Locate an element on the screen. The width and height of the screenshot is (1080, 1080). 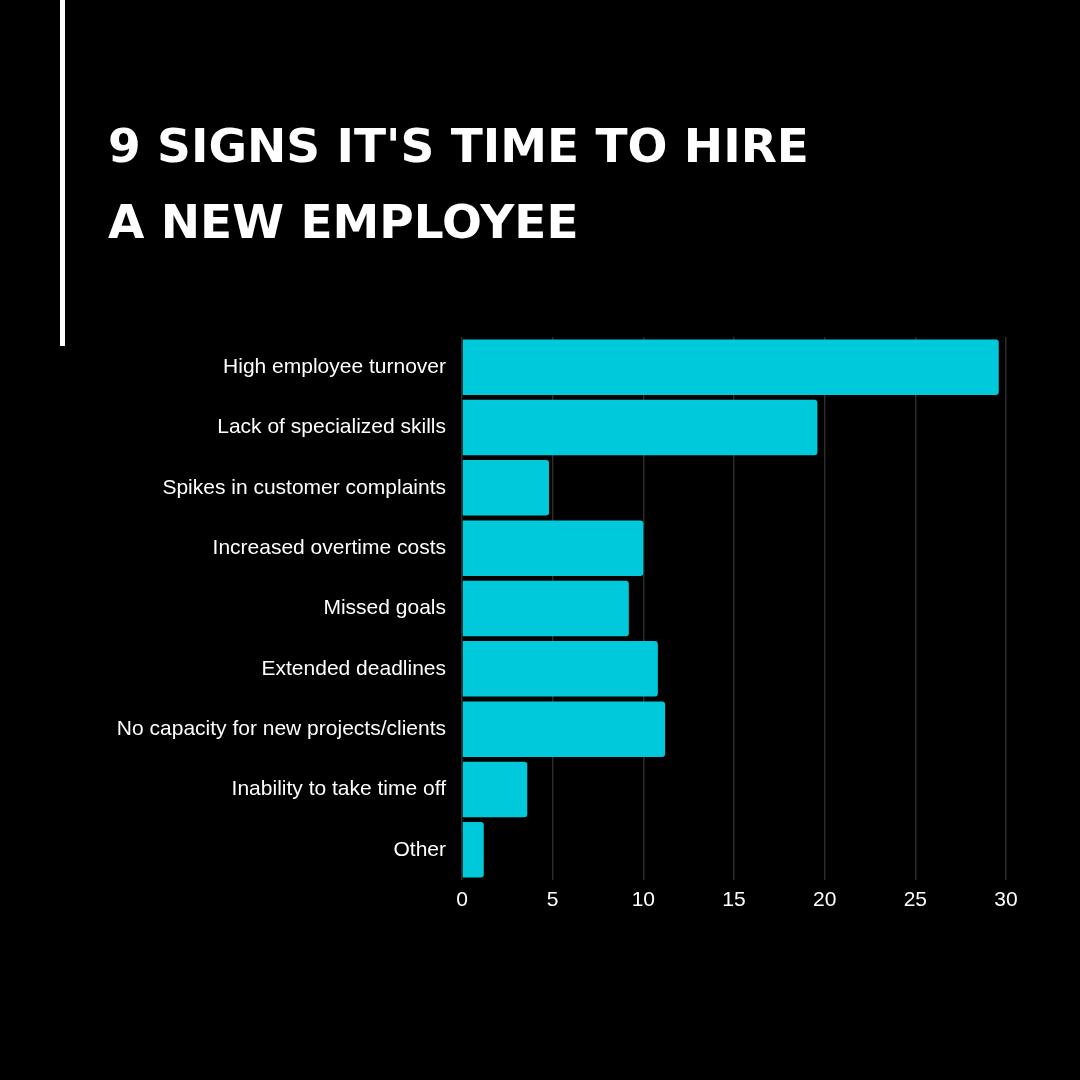
x-tick-label: 20 is located at coordinates (824, 899).